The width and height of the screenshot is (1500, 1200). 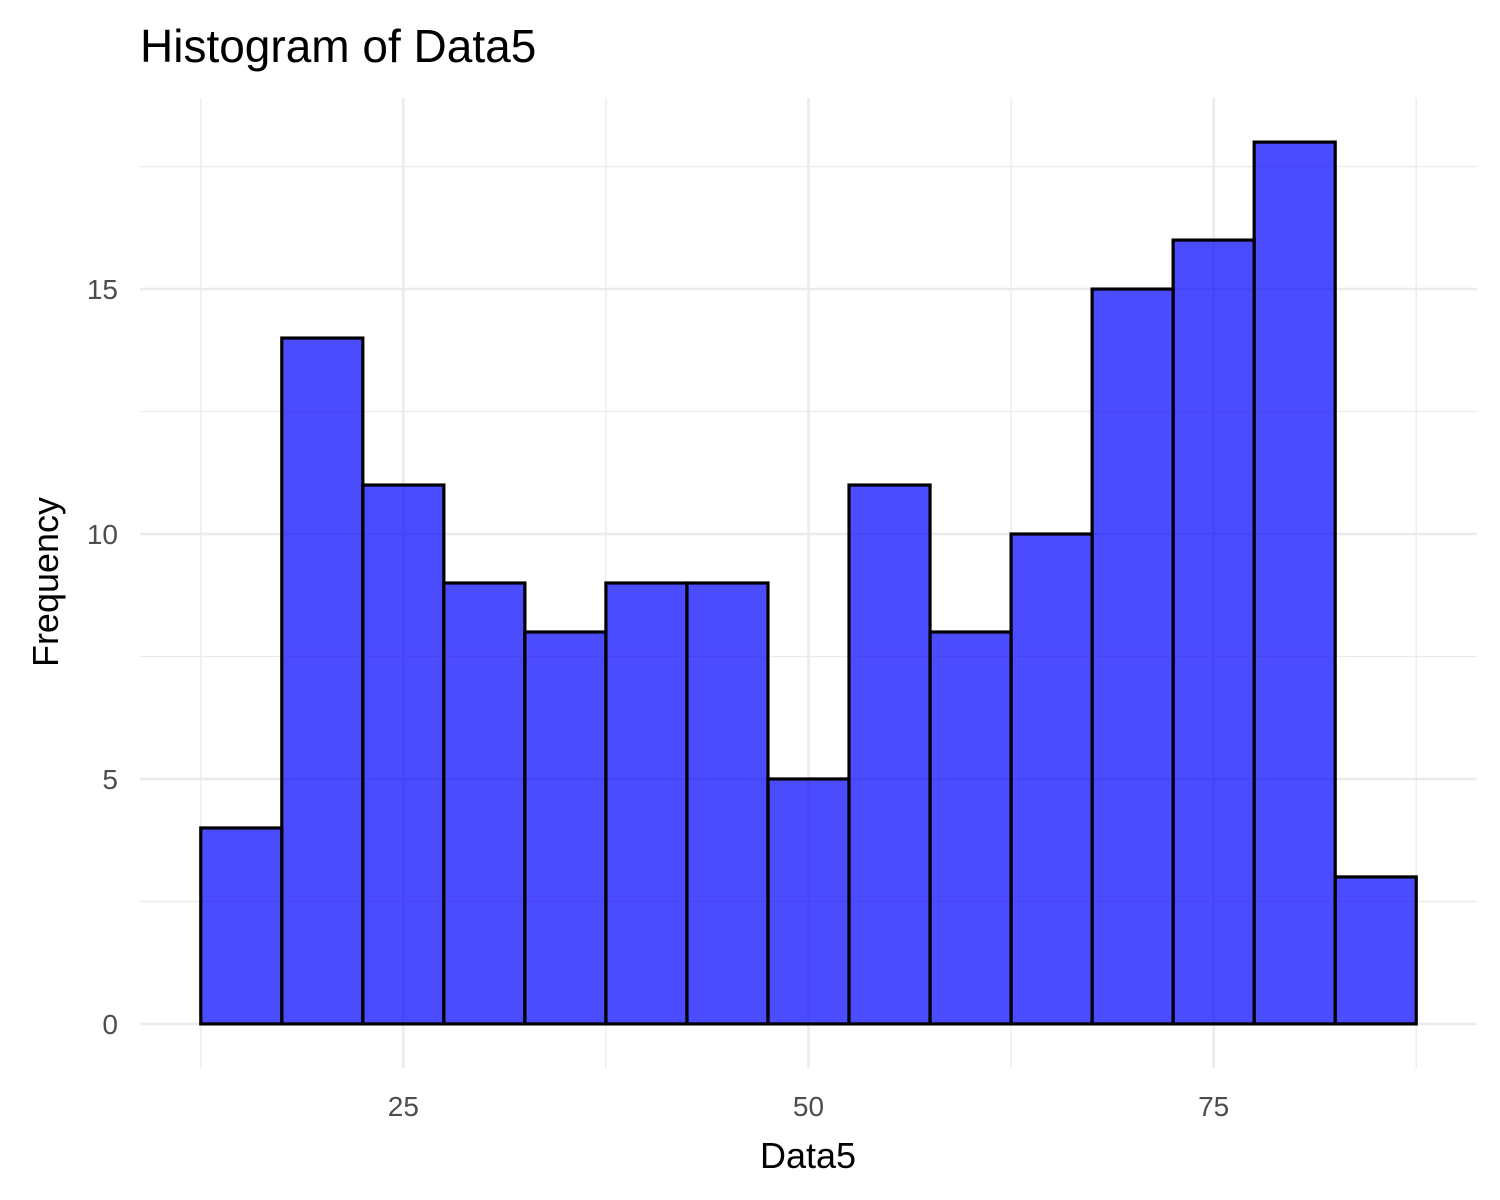 What do you see at coordinates (102, 534) in the screenshot?
I see `y-tick-label-2: 10` at bounding box center [102, 534].